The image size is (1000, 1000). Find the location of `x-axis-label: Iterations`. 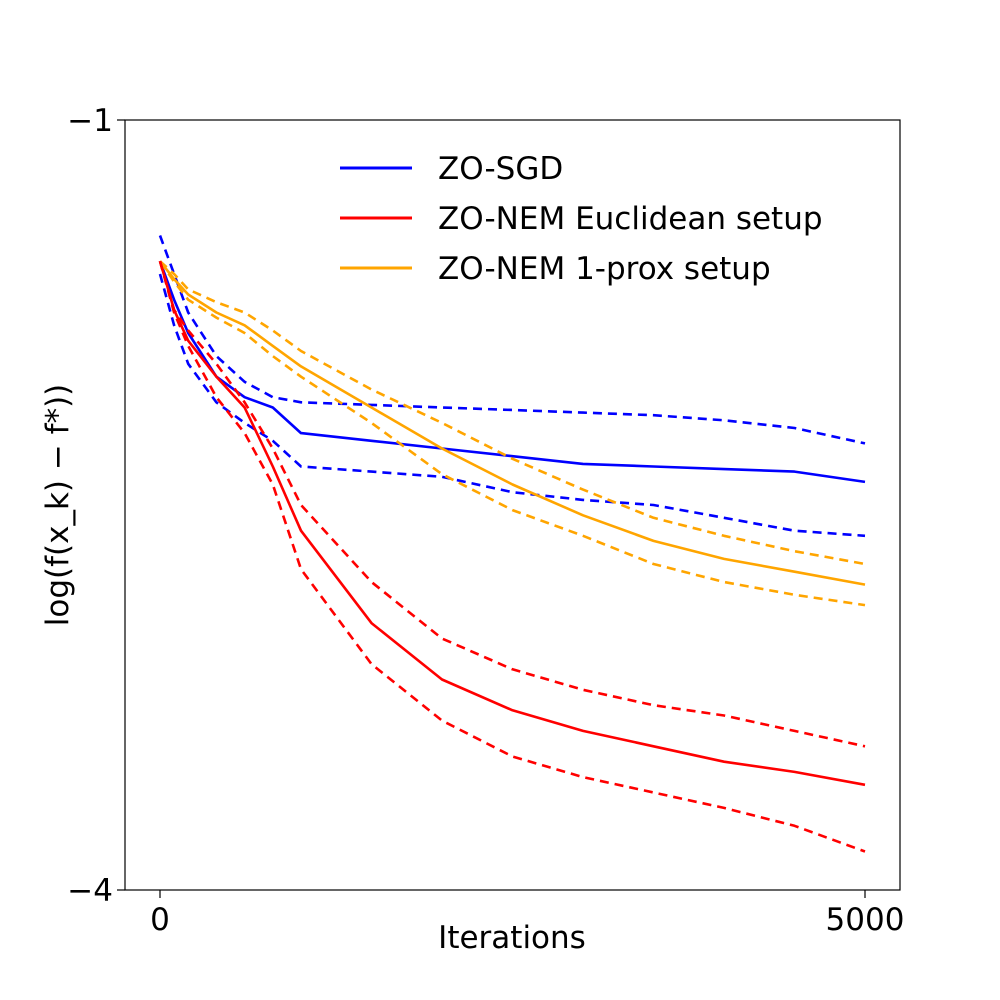

x-axis-label: Iterations is located at coordinates (512, 938).